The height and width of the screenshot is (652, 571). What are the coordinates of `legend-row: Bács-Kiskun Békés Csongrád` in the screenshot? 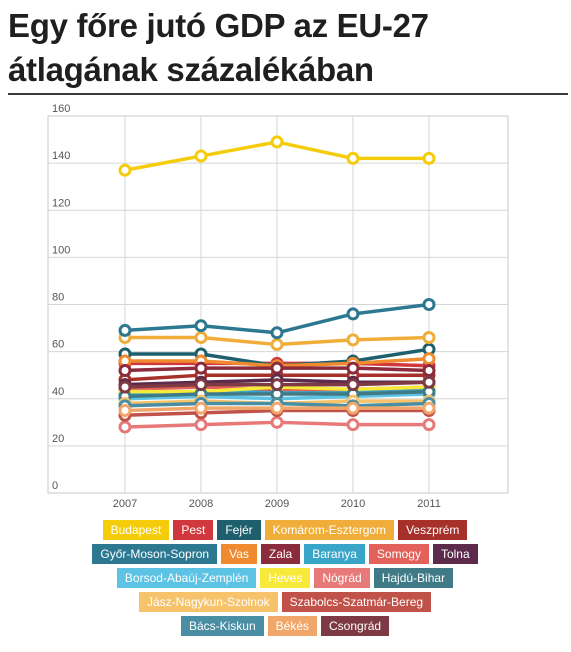 It's located at (285, 626).